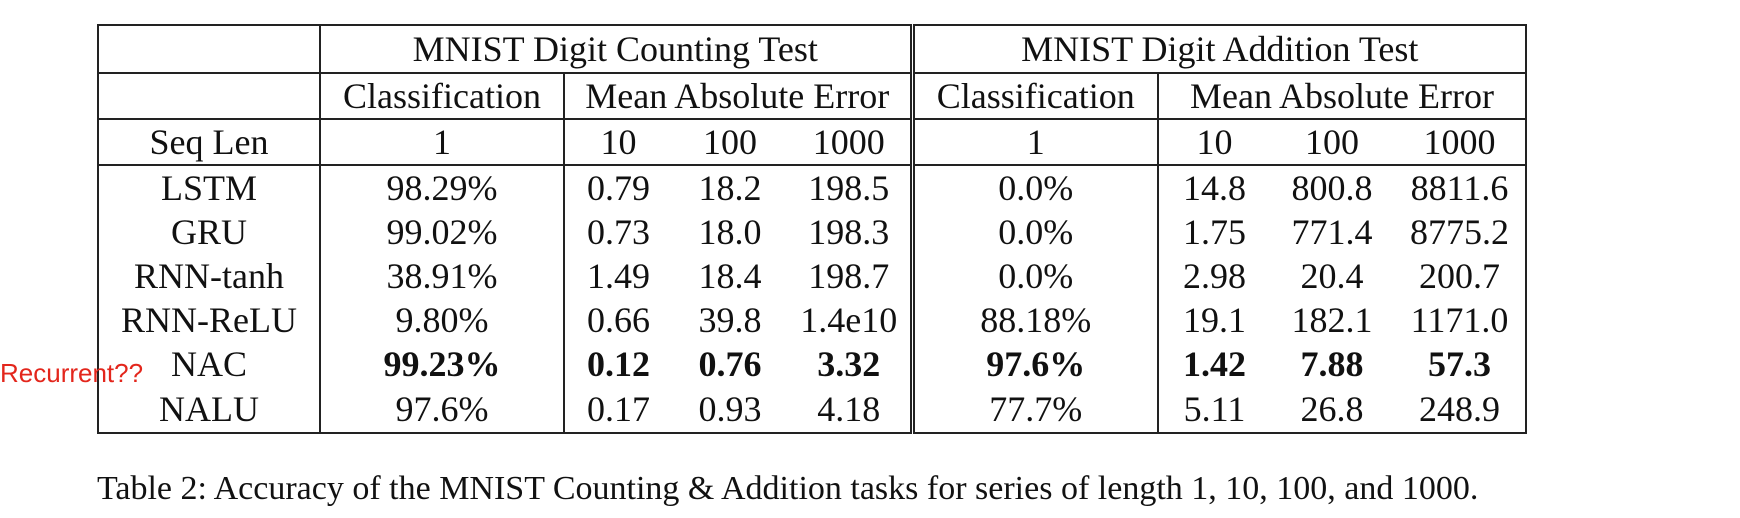 The width and height of the screenshot is (1740, 518). Describe the element at coordinates (1214, 320) in the screenshot. I see `table-cell: 19.1` at that location.